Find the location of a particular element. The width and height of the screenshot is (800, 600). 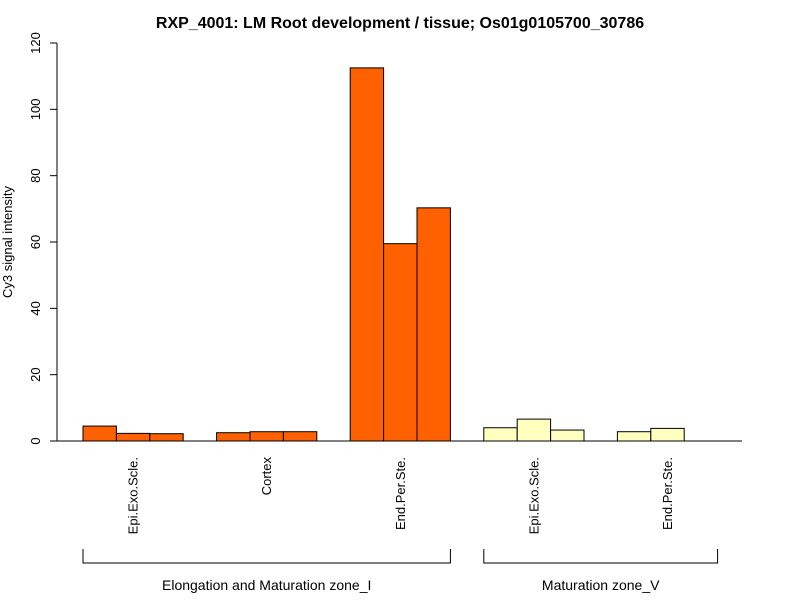

group-label: Maturation zone_V is located at coordinates (601, 585).